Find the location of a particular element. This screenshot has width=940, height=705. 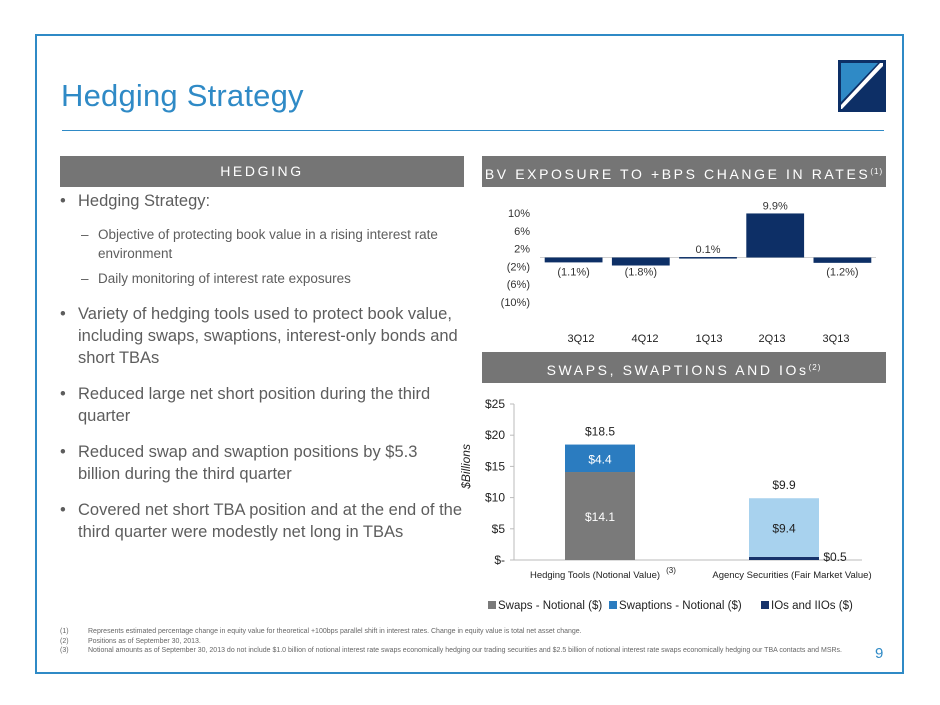

bar-segment-swaptions is located at coordinates (600, 458).